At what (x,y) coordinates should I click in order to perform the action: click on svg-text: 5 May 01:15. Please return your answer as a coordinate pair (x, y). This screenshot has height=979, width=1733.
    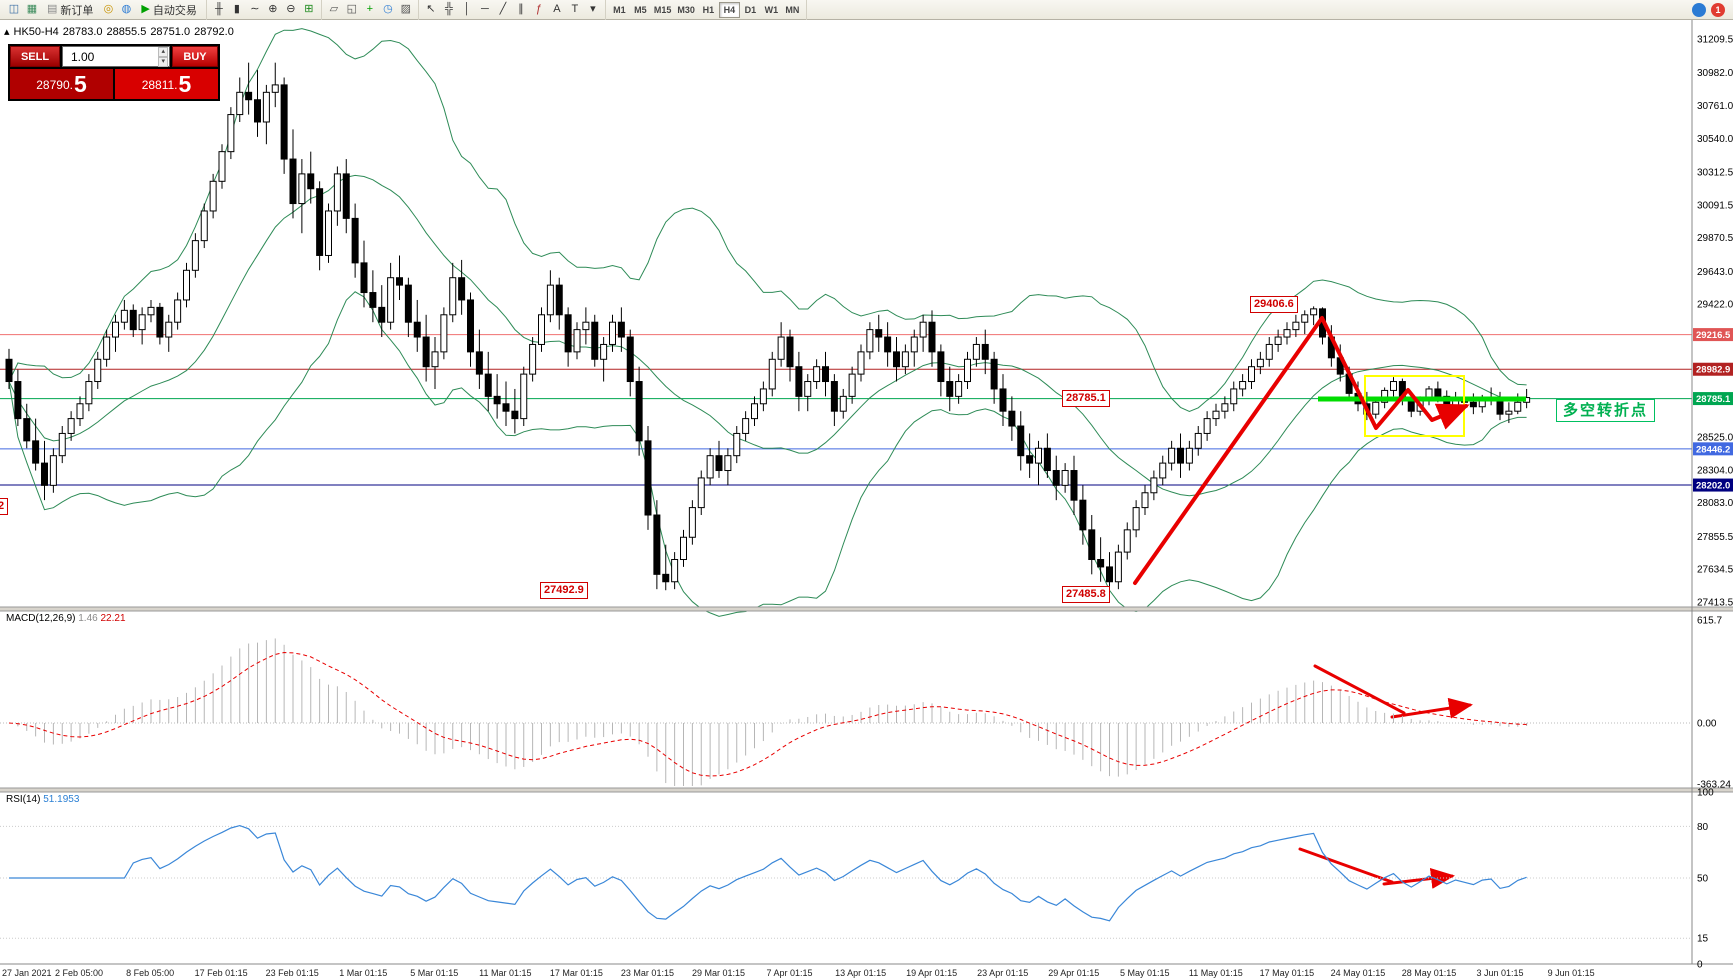
    Looking at the image, I should click on (1145, 973).